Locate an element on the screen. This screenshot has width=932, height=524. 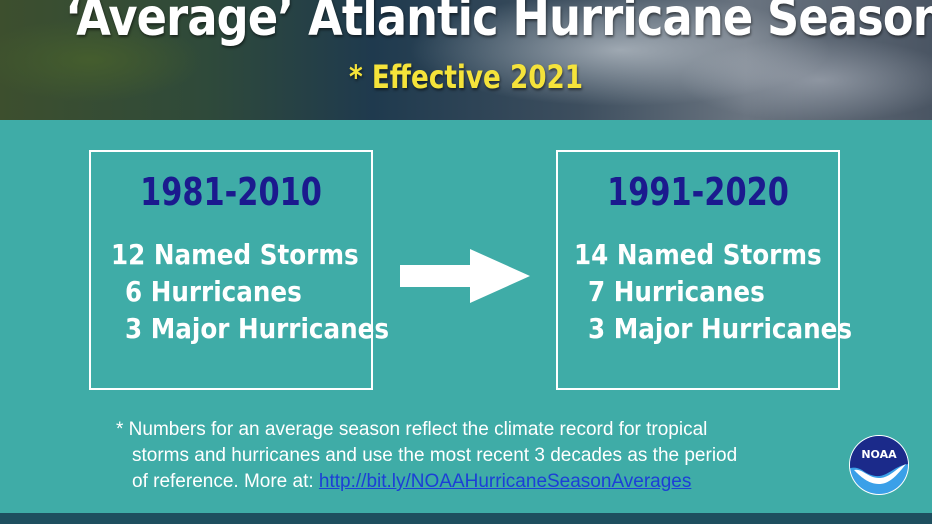
hurricanes-stat: 7 Hurricanes is located at coordinates (676, 291).